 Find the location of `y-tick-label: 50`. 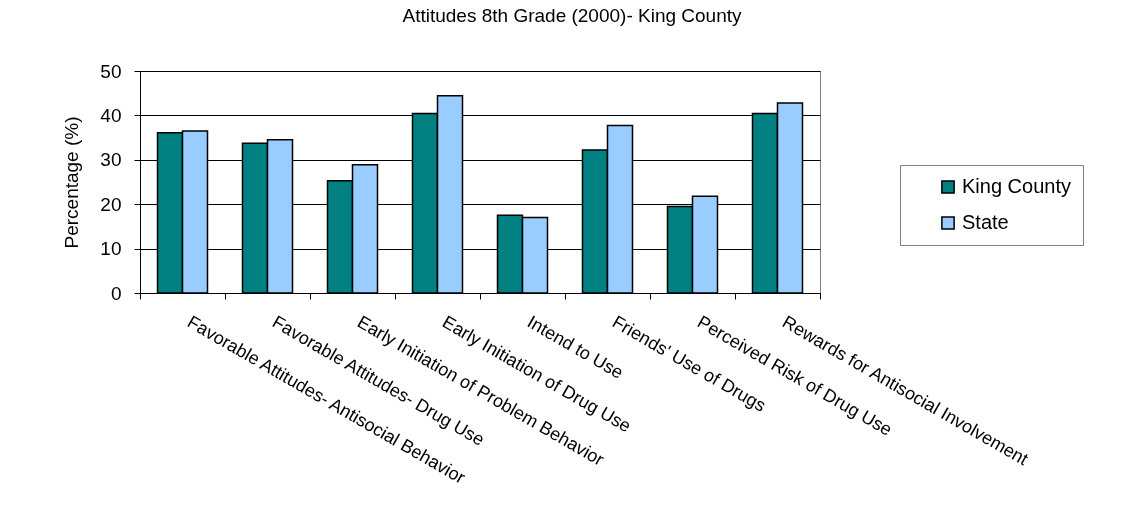

y-tick-label: 50 is located at coordinates (111, 71).